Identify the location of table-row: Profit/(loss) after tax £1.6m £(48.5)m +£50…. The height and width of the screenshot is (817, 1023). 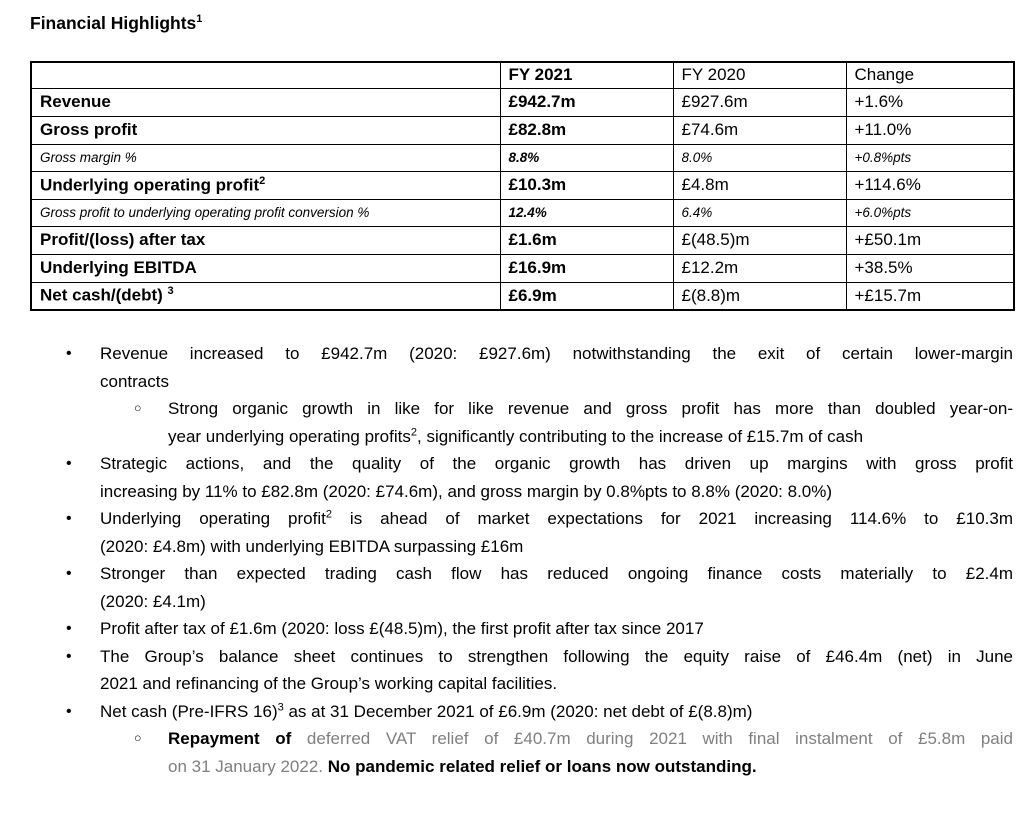
(522, 240).